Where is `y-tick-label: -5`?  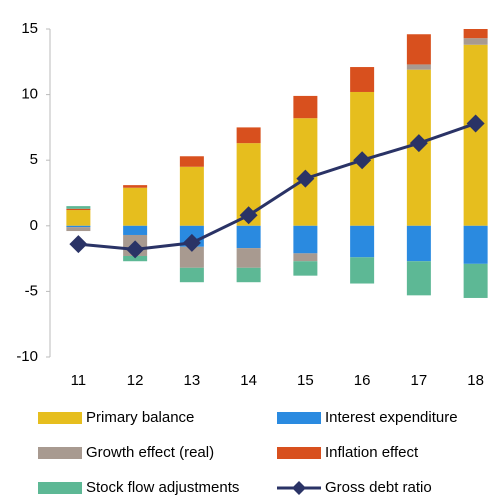
y-tick-label: -5 is located at coordinates (31, 290).